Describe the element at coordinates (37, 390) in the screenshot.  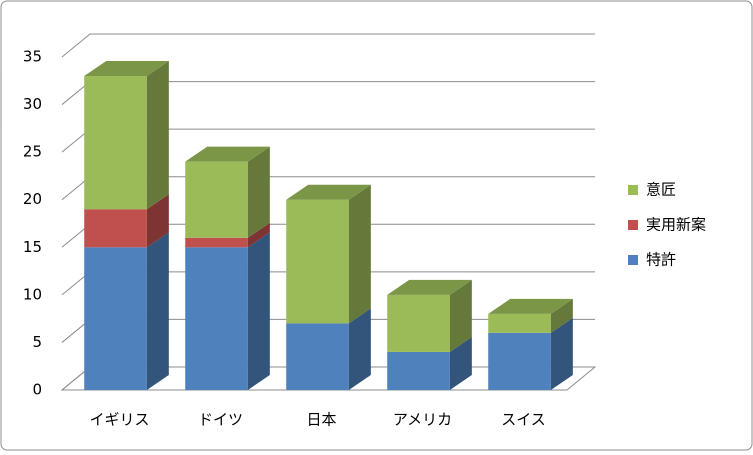
I see `y-tick-label: 0` at that location.